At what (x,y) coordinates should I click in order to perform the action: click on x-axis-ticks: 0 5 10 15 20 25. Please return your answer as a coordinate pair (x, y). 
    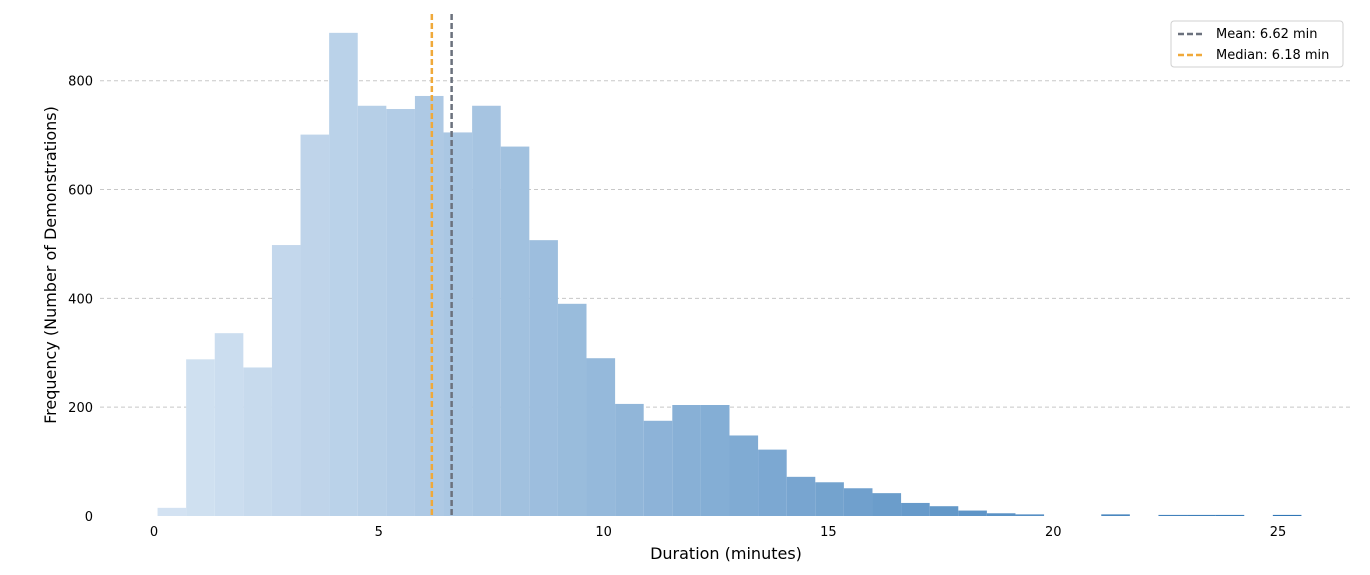
    Looking at the image, I should click on (718, 532).